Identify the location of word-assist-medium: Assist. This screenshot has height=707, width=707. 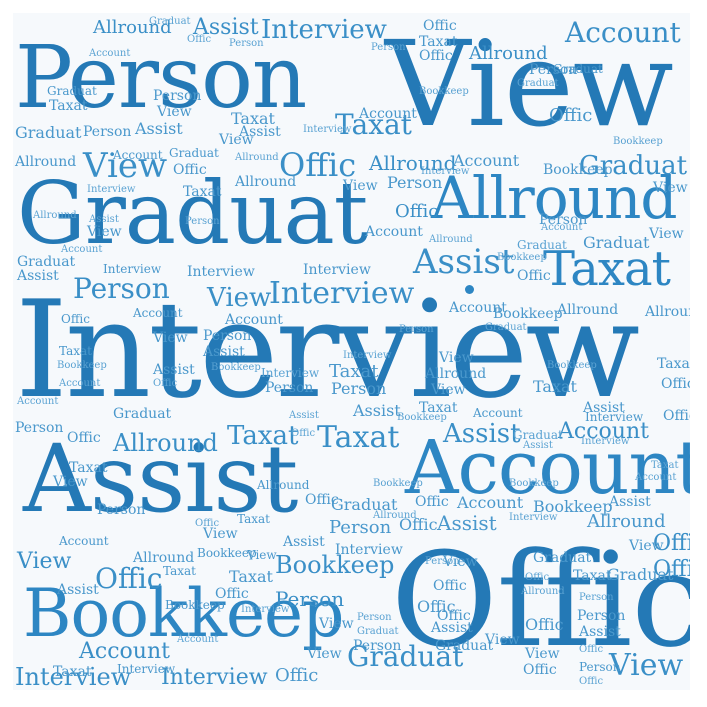
(226, 27).